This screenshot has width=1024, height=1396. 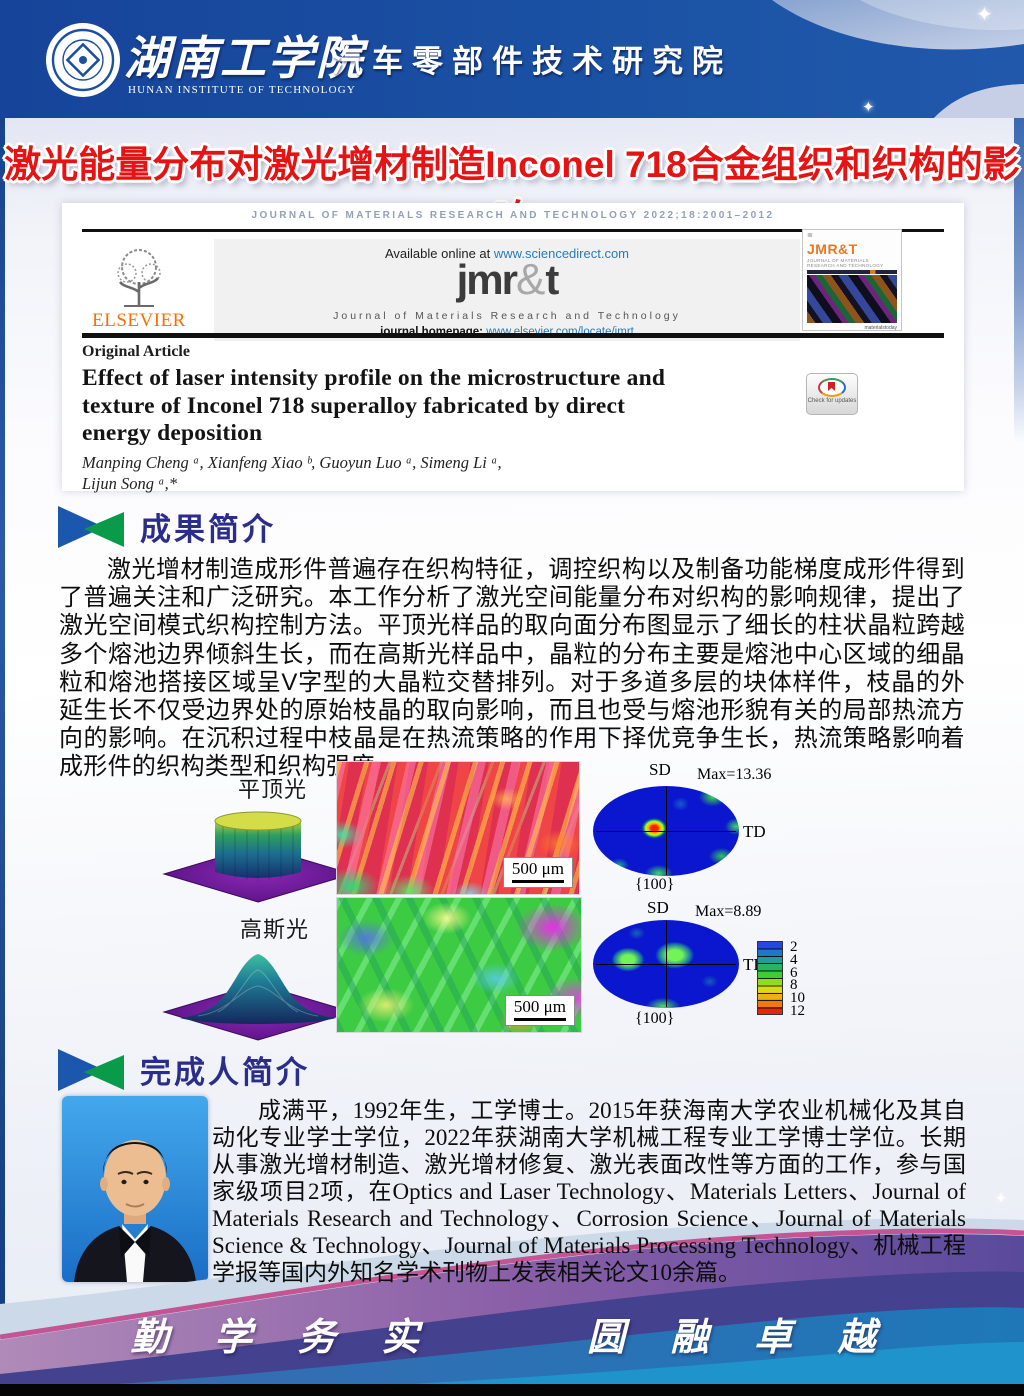 I want to click on axis-label-td: TD, so click(x=754, y=831).